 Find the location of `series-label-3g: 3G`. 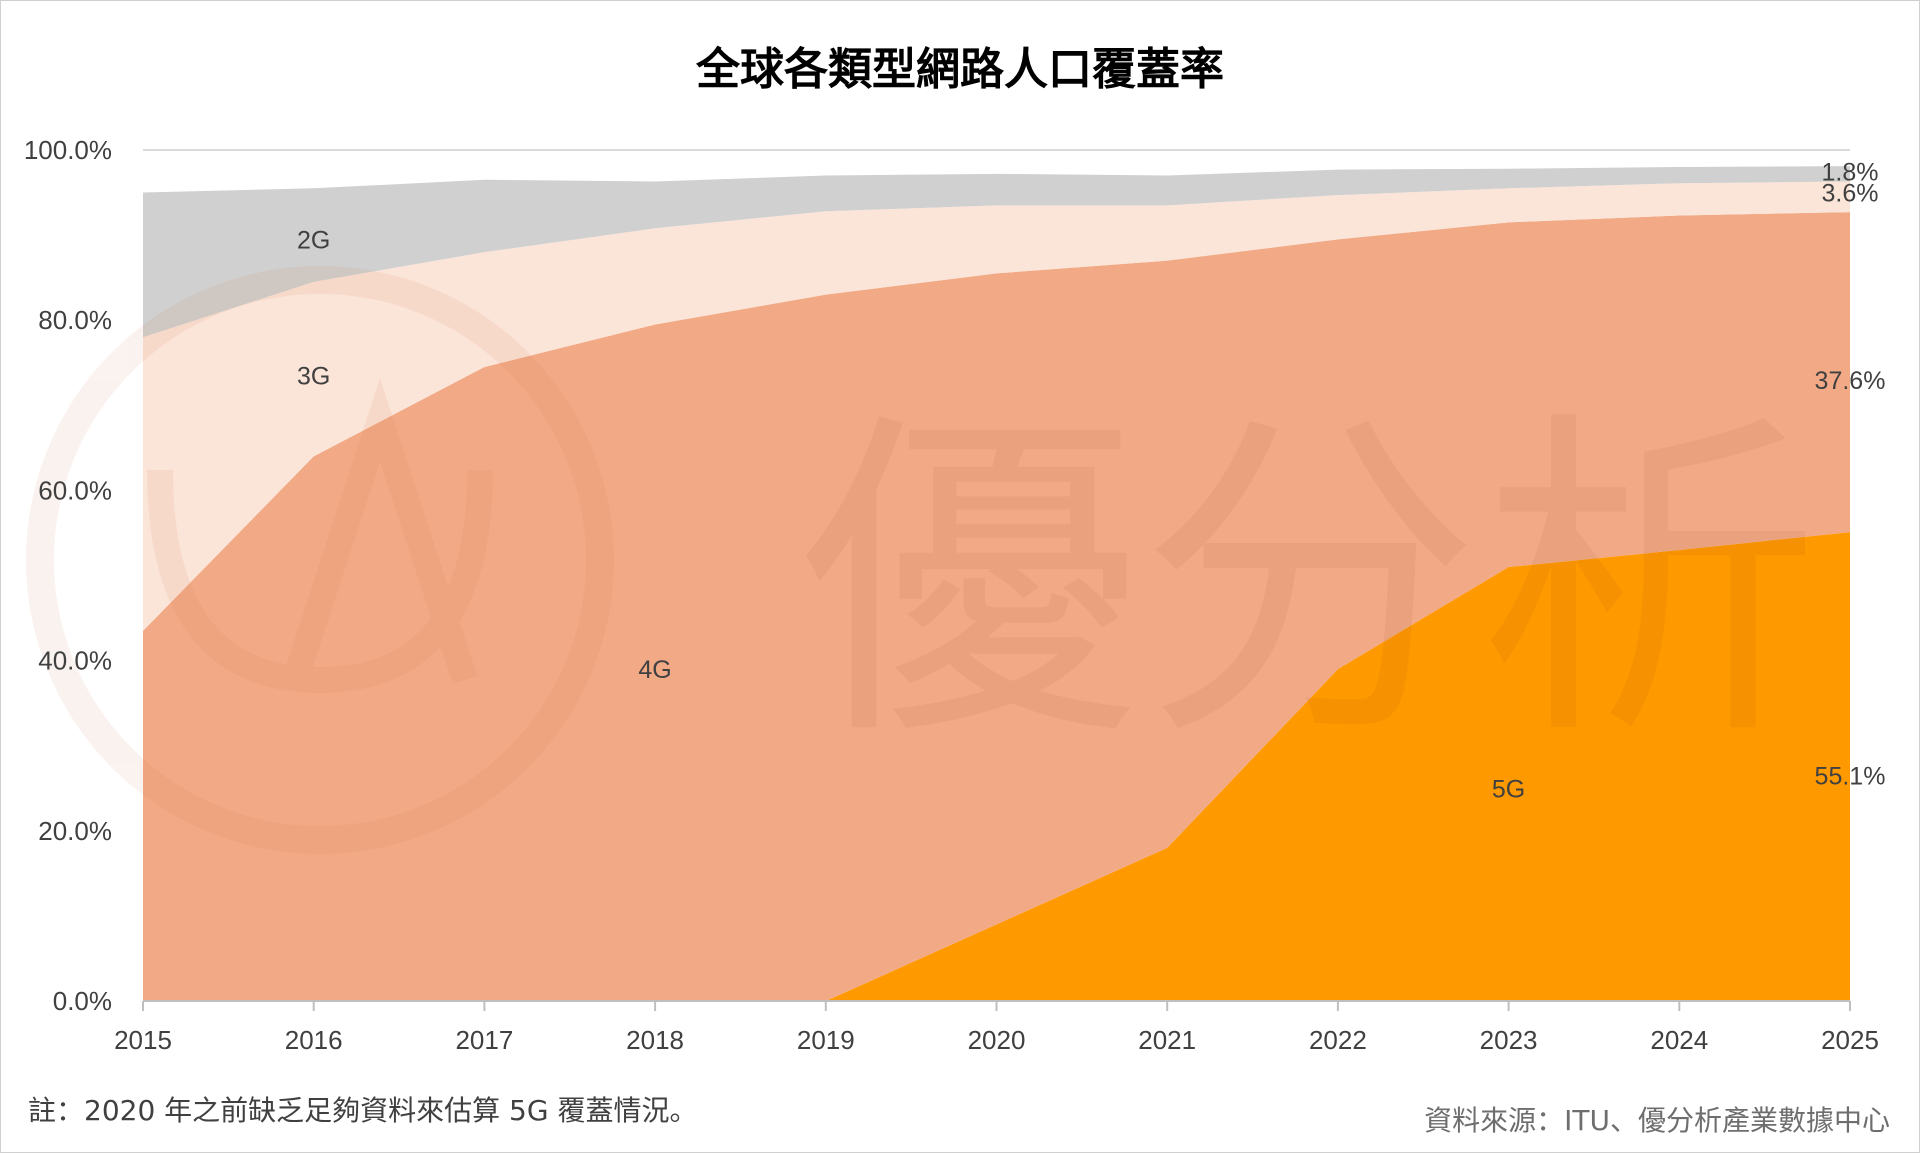

series-label-3g: 3G is located at coordinates (313, 377).